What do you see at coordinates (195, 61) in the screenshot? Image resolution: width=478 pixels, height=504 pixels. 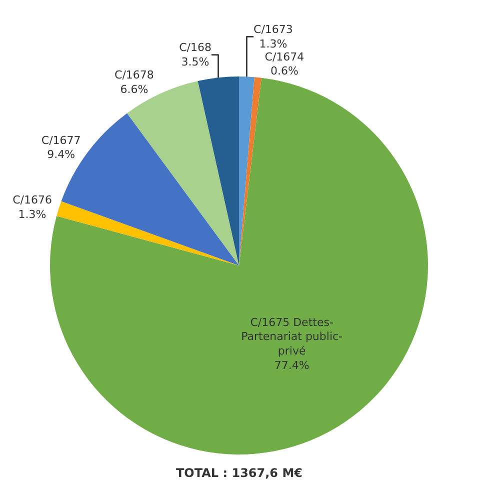 I see `data-label: 3.5%` at bounding box center [195, 61].